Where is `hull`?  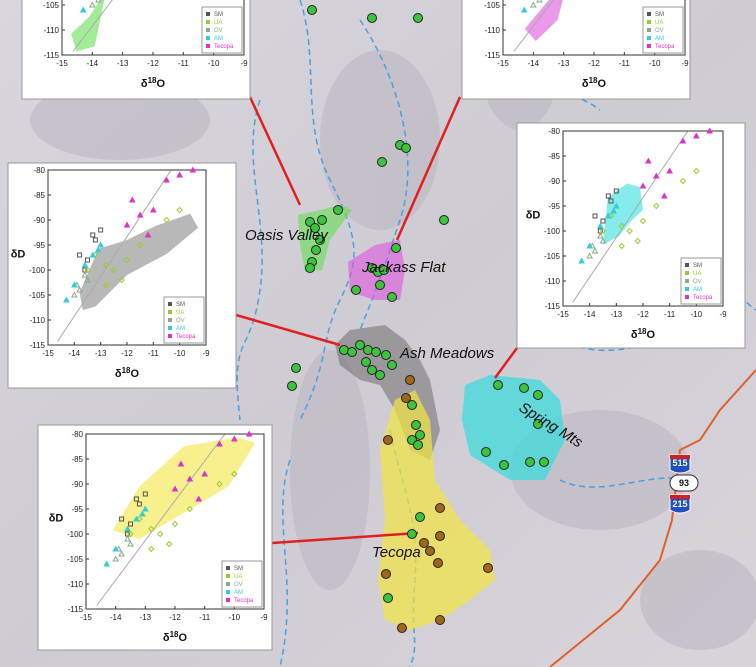 hull is located at coordinates (139, 261).